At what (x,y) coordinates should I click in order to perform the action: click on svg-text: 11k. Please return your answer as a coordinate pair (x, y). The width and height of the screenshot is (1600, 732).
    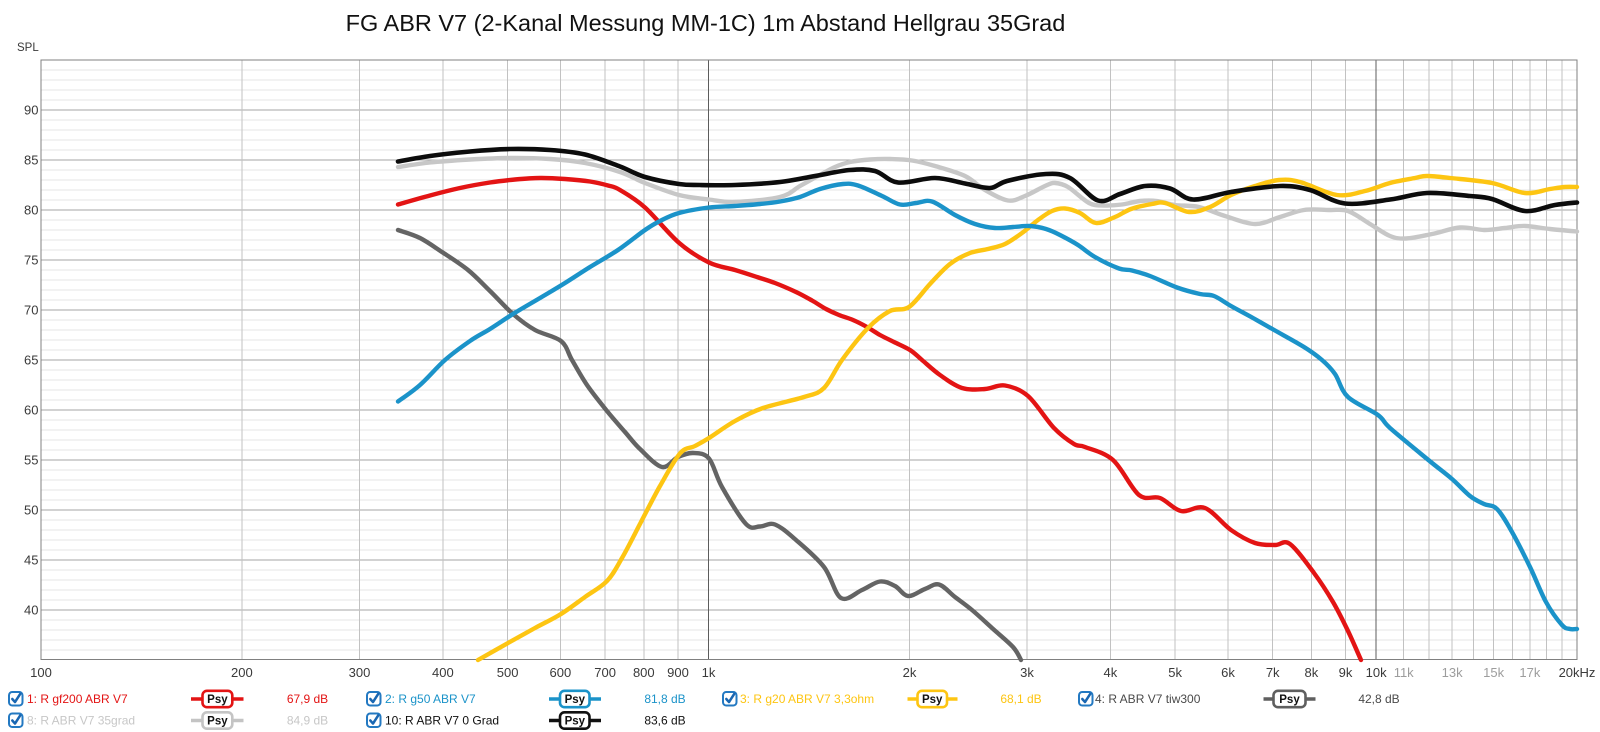
    Looking at the image, I should click on (1404, 672).